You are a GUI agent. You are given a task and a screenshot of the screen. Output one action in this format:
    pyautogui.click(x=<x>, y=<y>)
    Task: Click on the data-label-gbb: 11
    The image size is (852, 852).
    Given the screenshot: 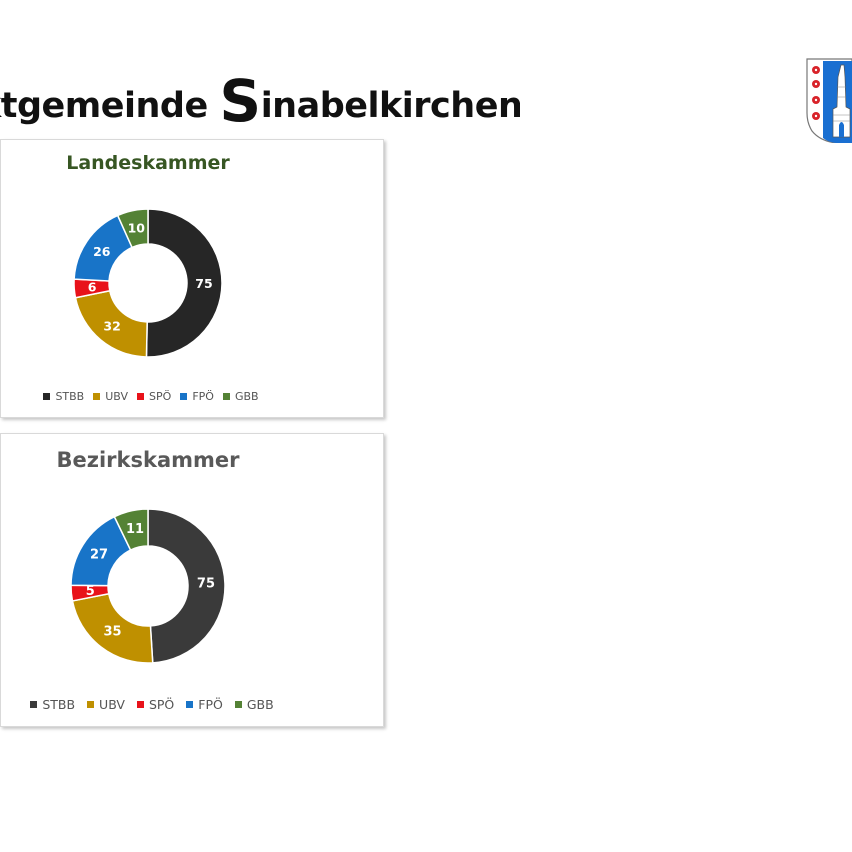 What is the action you would take?
    pyautogui.click(x=135, y=529)
    